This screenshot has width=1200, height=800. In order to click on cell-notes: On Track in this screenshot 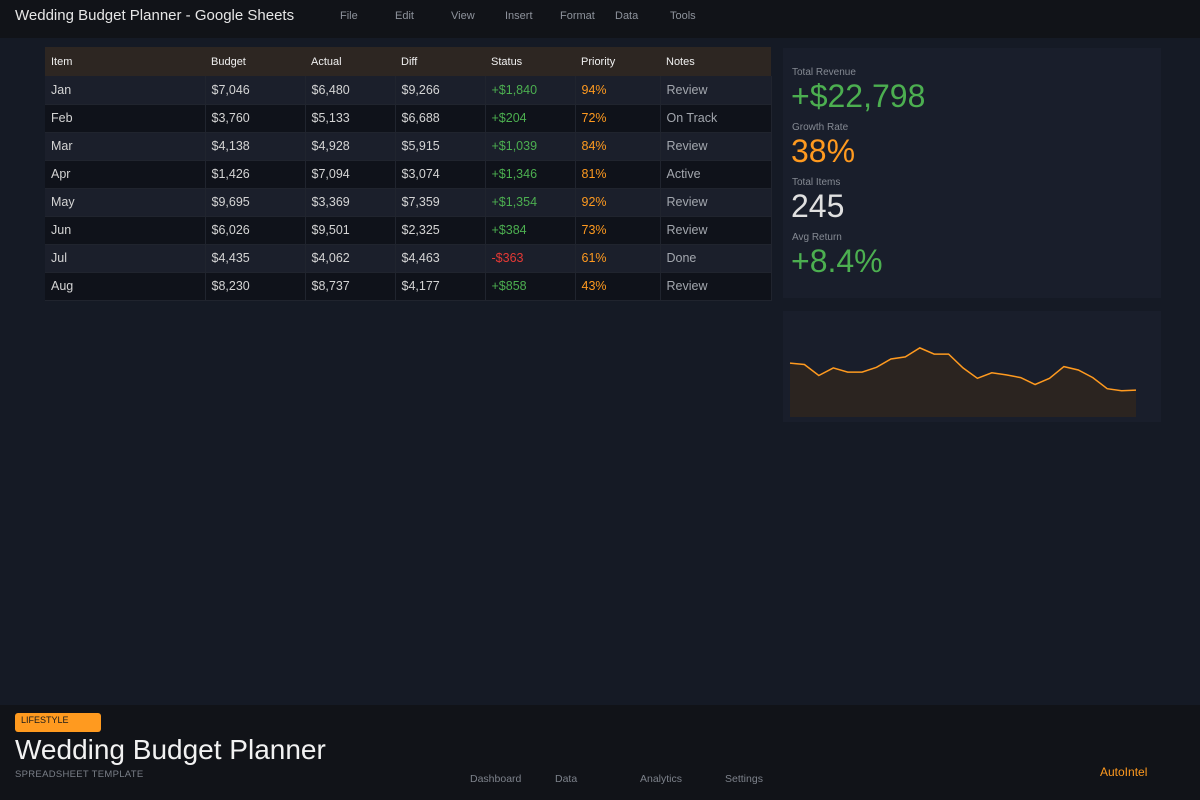, I will do `click(716, 118)`.